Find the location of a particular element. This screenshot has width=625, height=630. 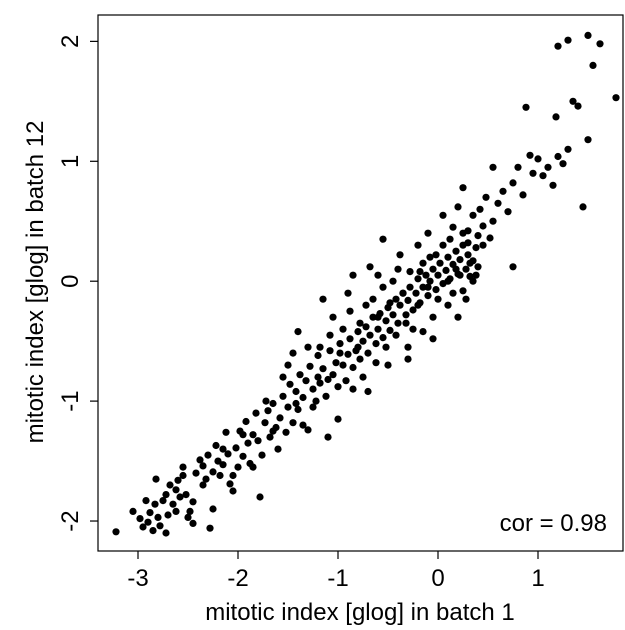

x-tick-label: -3 is located at coordinates (137, 578).